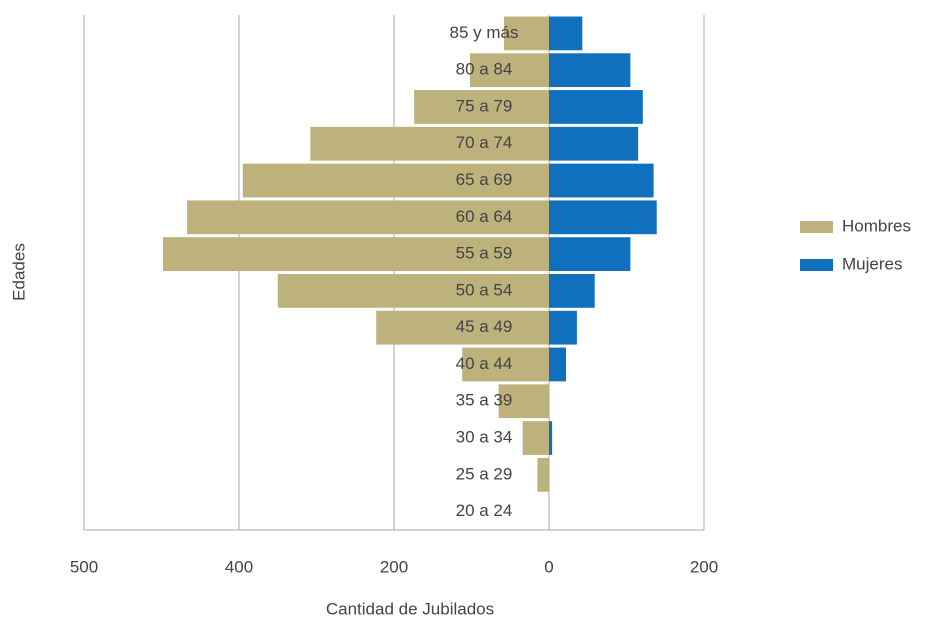 The image size is (933, 626). I want to click on x-tick-label: 400, so click(239, 566).